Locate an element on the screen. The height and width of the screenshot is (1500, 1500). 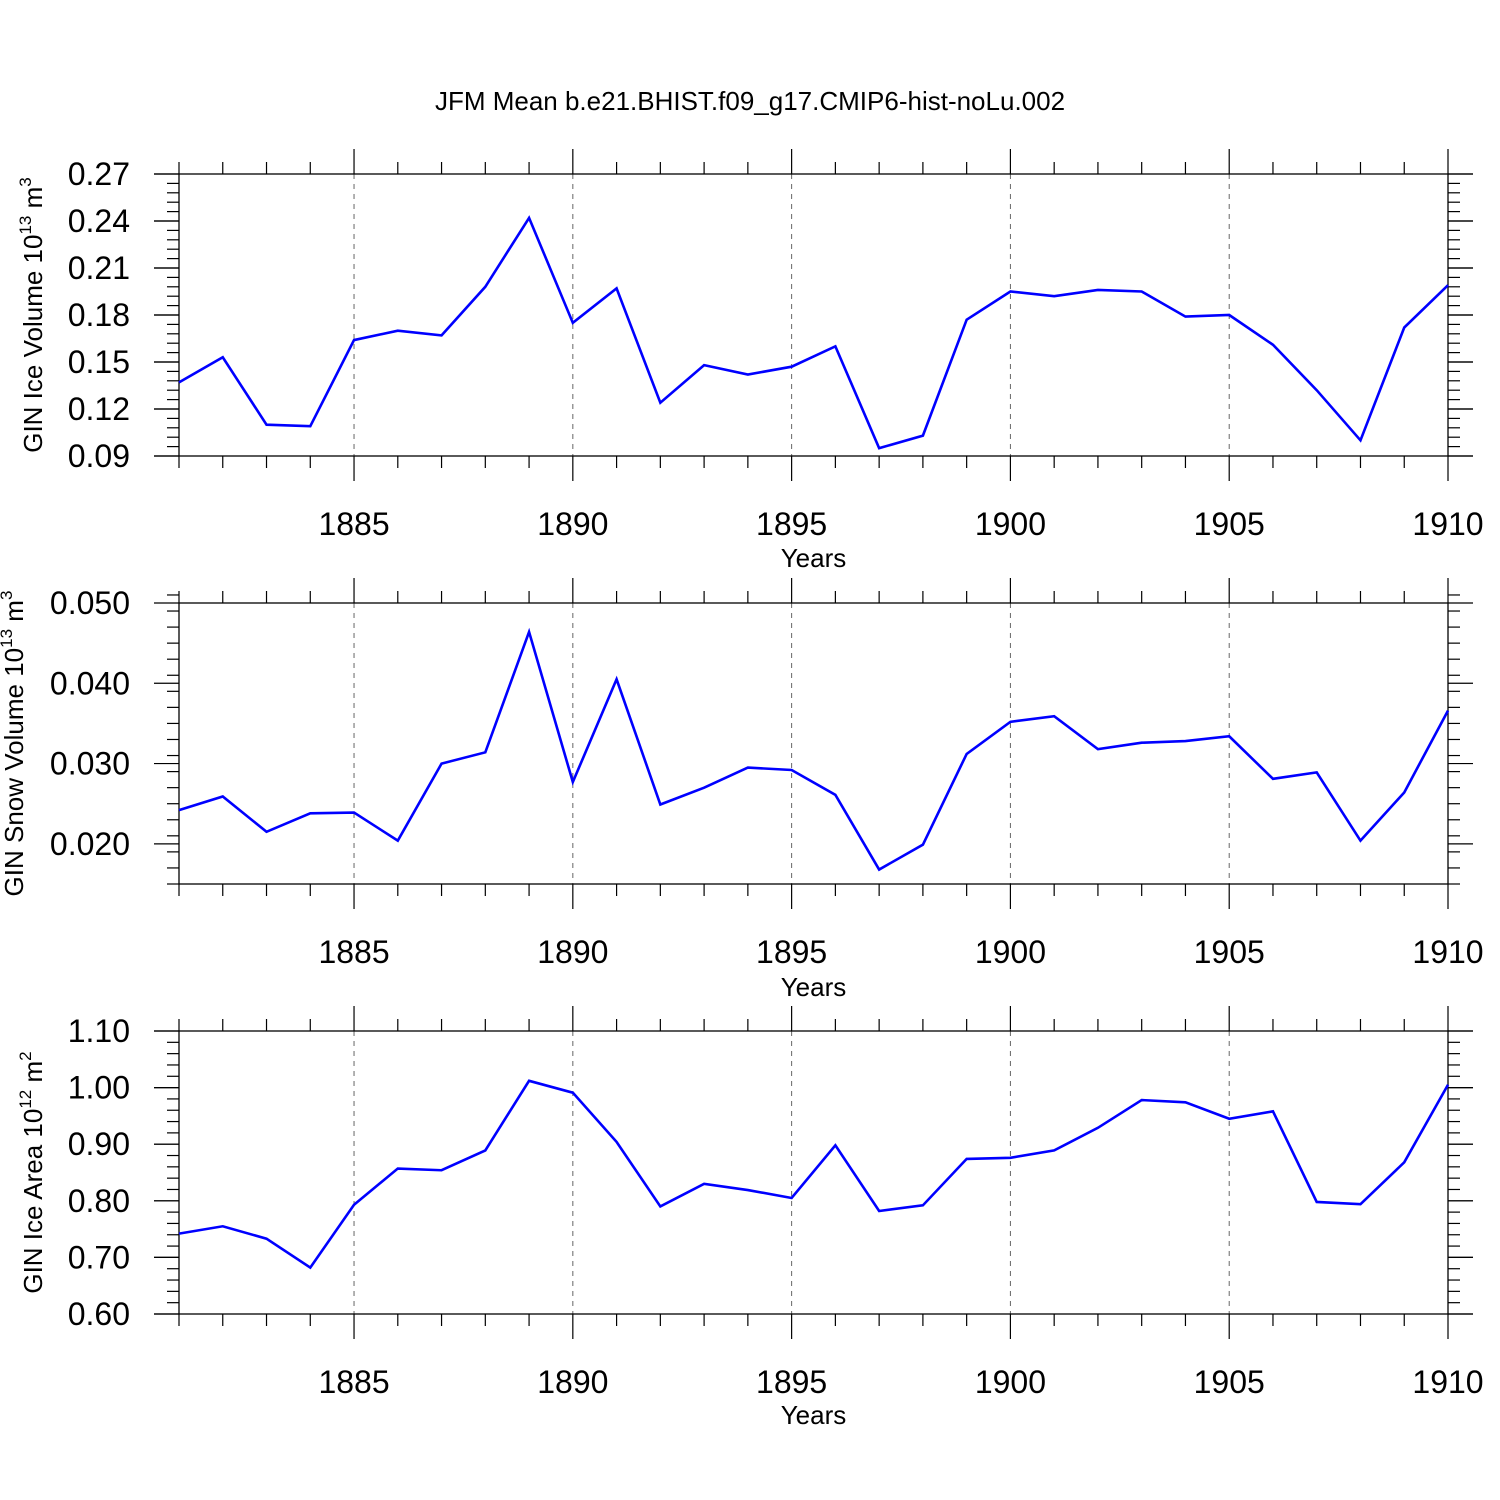
y-tick-label: 0.70 is located at coordinates (99, 1257).